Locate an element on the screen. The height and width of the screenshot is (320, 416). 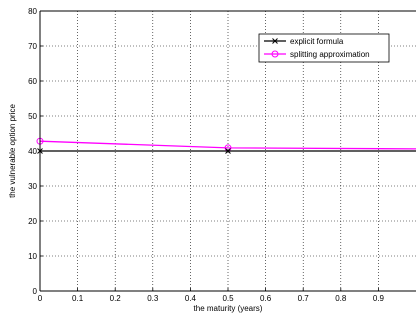
y-tick-label: 30 is located at coordinates (32, 186).